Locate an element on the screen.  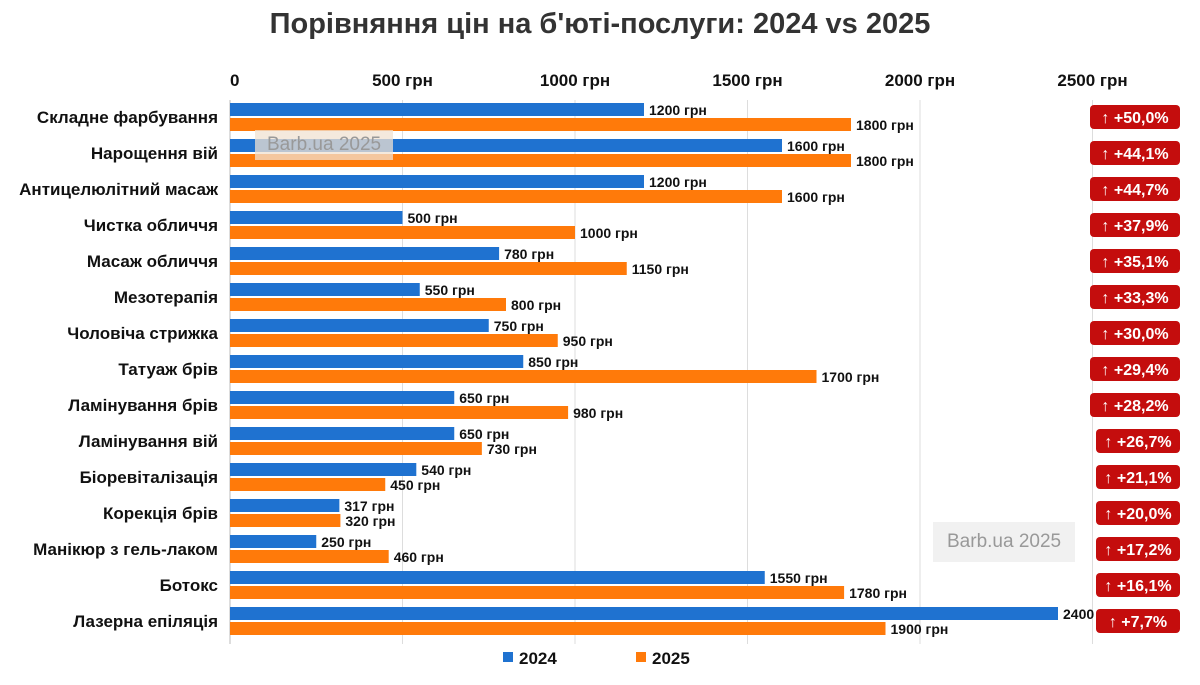
data-label: 1780 грн is located at coordinates (878, 593).